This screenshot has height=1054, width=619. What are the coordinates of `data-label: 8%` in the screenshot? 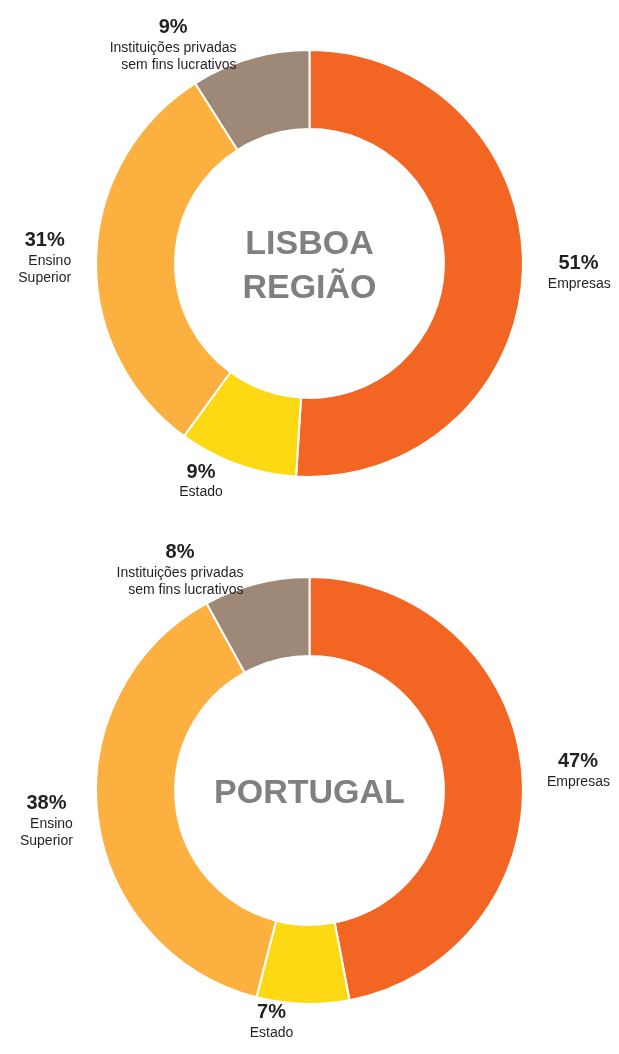 It's located at (180, 551).